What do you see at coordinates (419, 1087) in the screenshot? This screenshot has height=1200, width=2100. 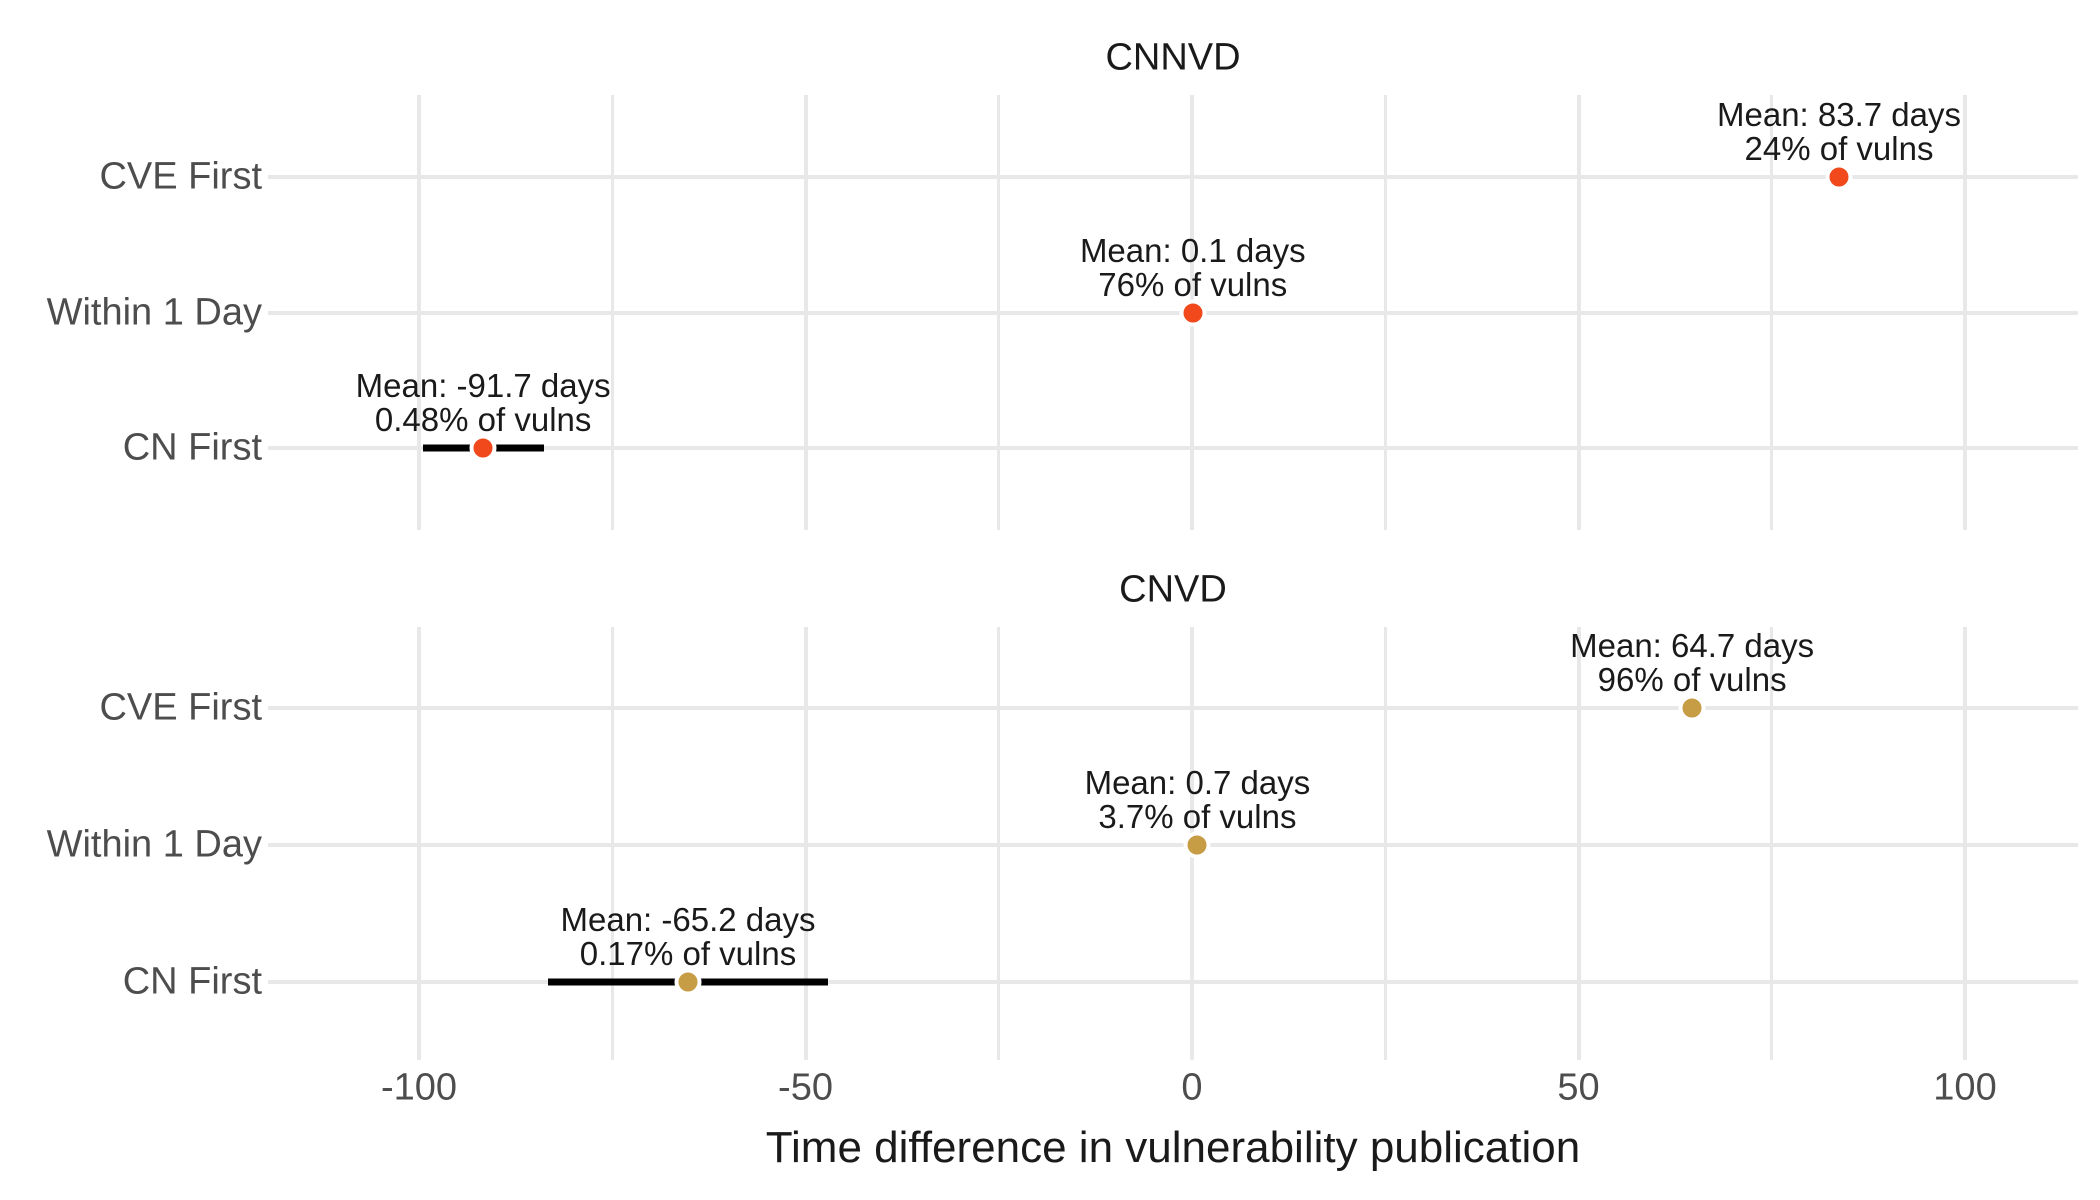 I see `x-tick-label: -100` at bounding box center [419, 1087].